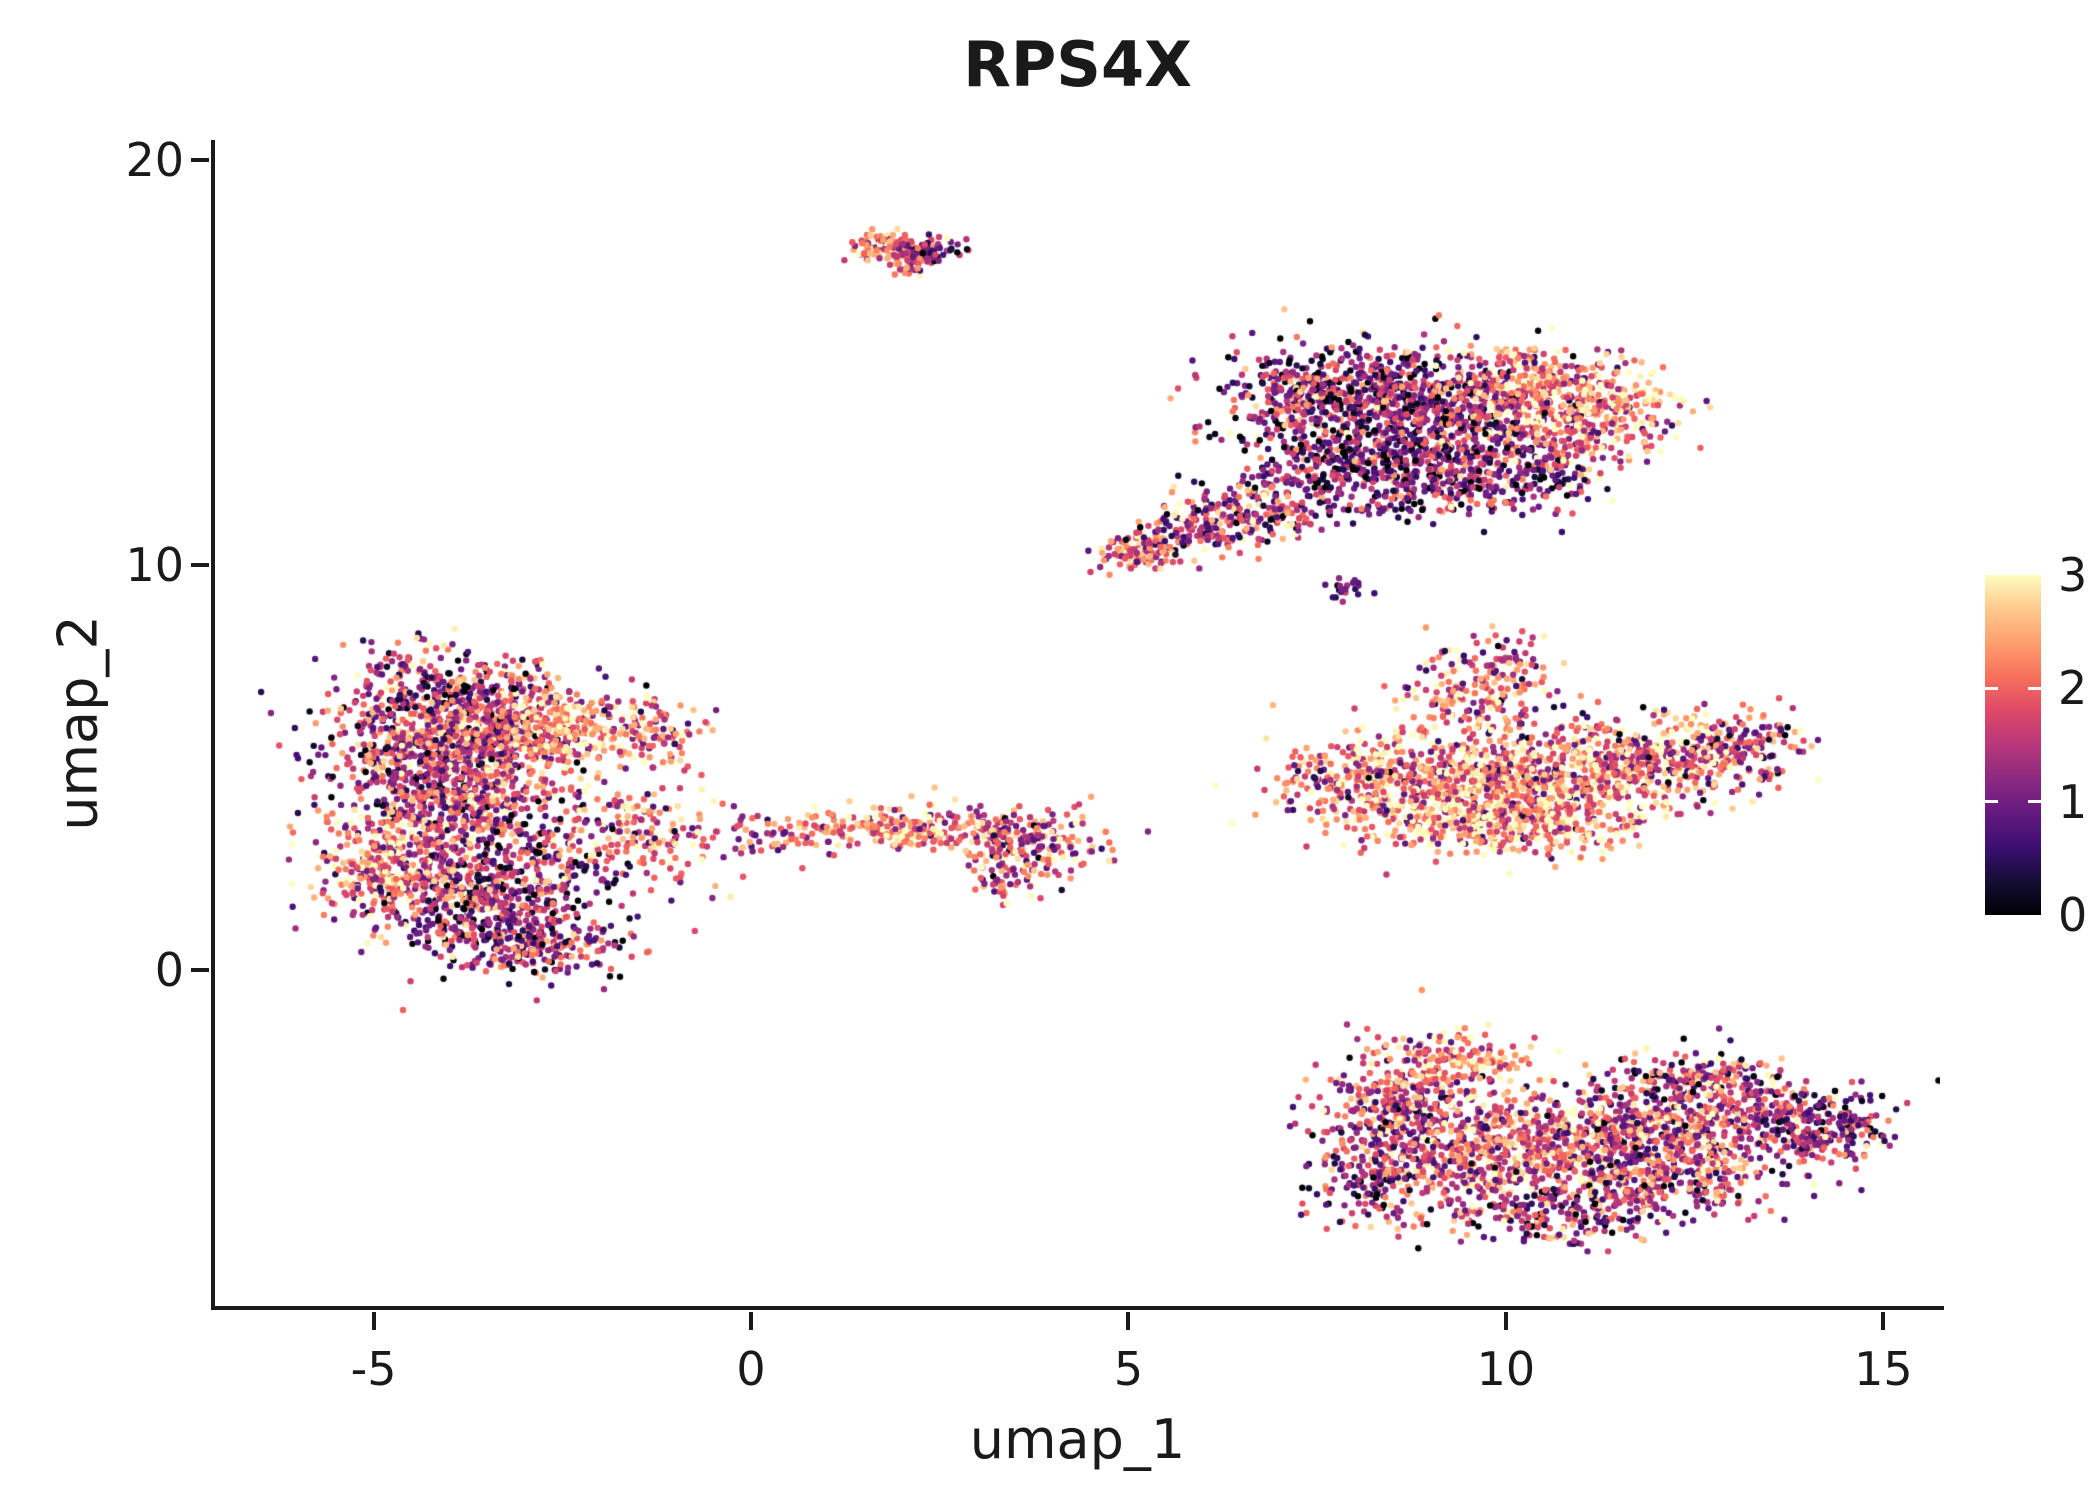 Image resolution: width=2100 pixels, height=1500 pixels. Describe the element at coordinates (2073, 915) in the screenshot. I see `colorbar-label: 0` at that location.